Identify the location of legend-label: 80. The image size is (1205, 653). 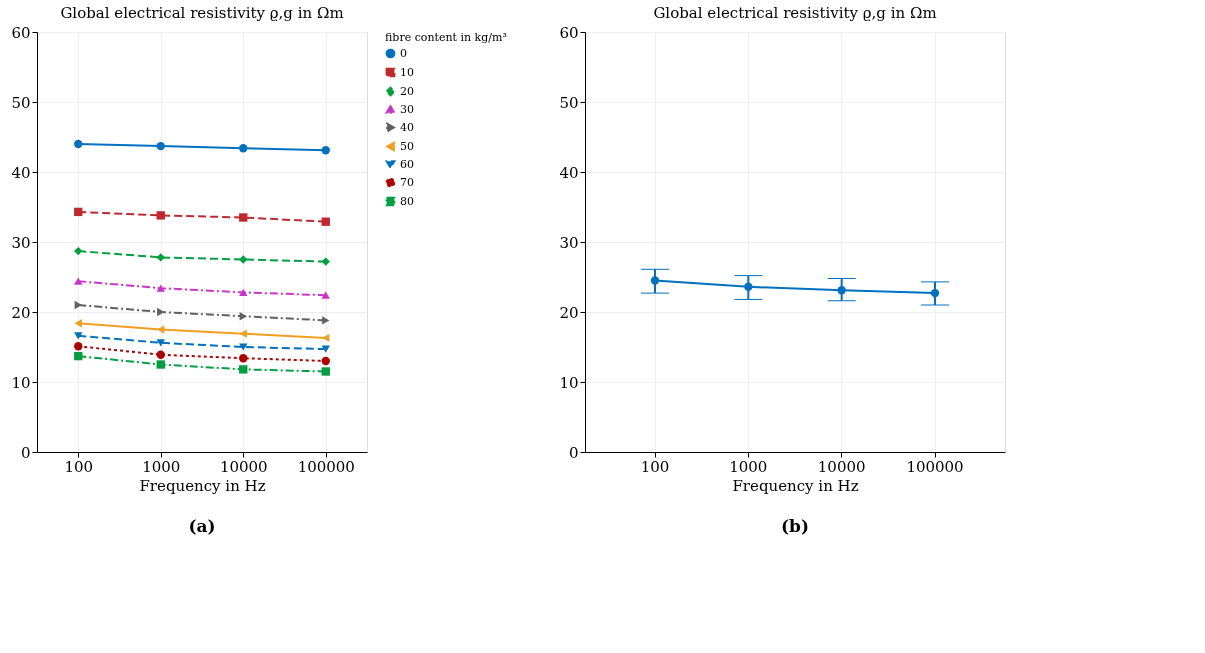
(407, 201).